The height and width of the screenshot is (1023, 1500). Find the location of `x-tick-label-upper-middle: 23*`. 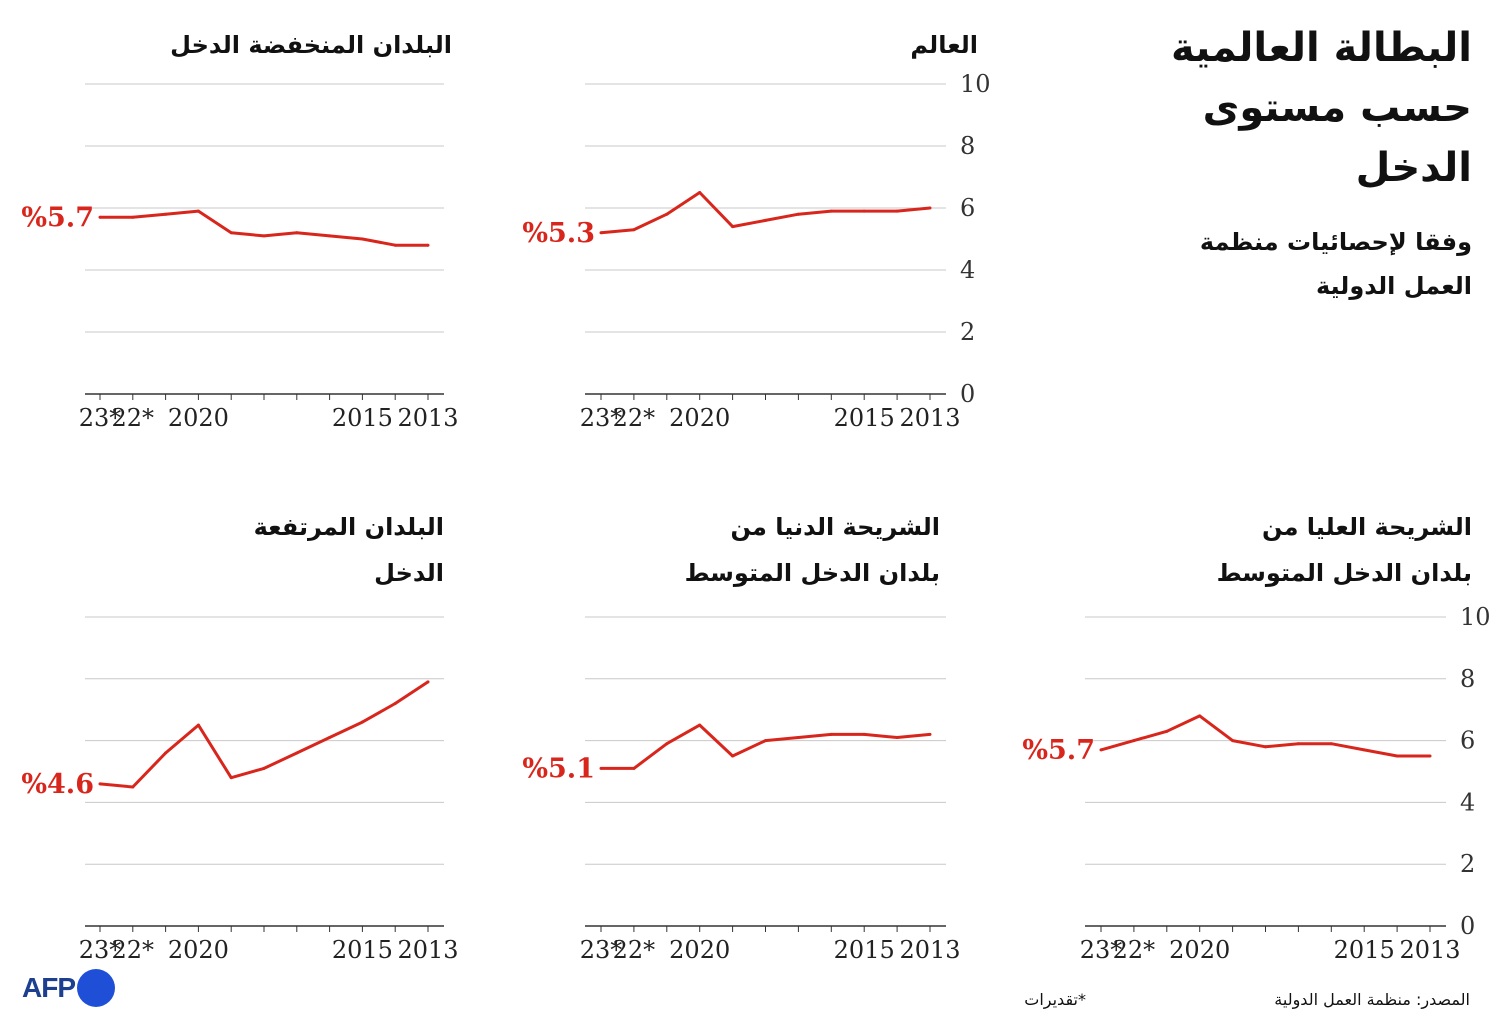

x-tick-label-upper-middle: 23* is located at coordinates (1101, 950).